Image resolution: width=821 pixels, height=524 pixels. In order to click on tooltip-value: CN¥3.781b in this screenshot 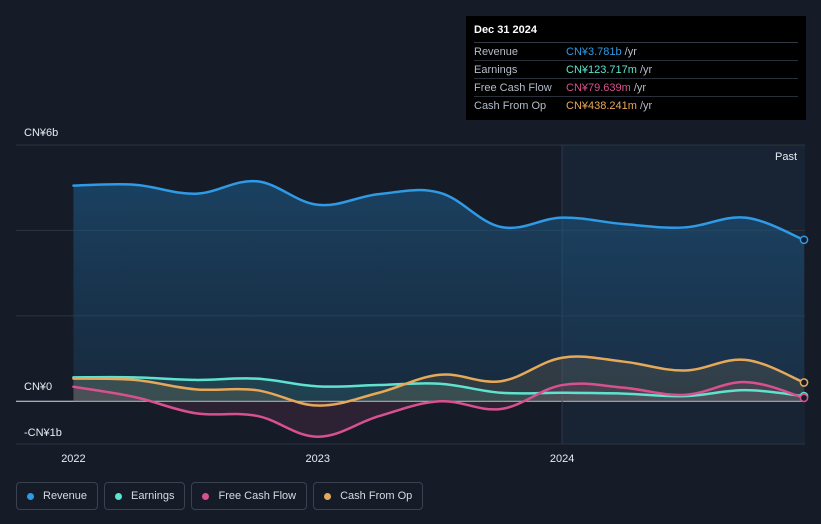, I will do `click(594, 51)`.